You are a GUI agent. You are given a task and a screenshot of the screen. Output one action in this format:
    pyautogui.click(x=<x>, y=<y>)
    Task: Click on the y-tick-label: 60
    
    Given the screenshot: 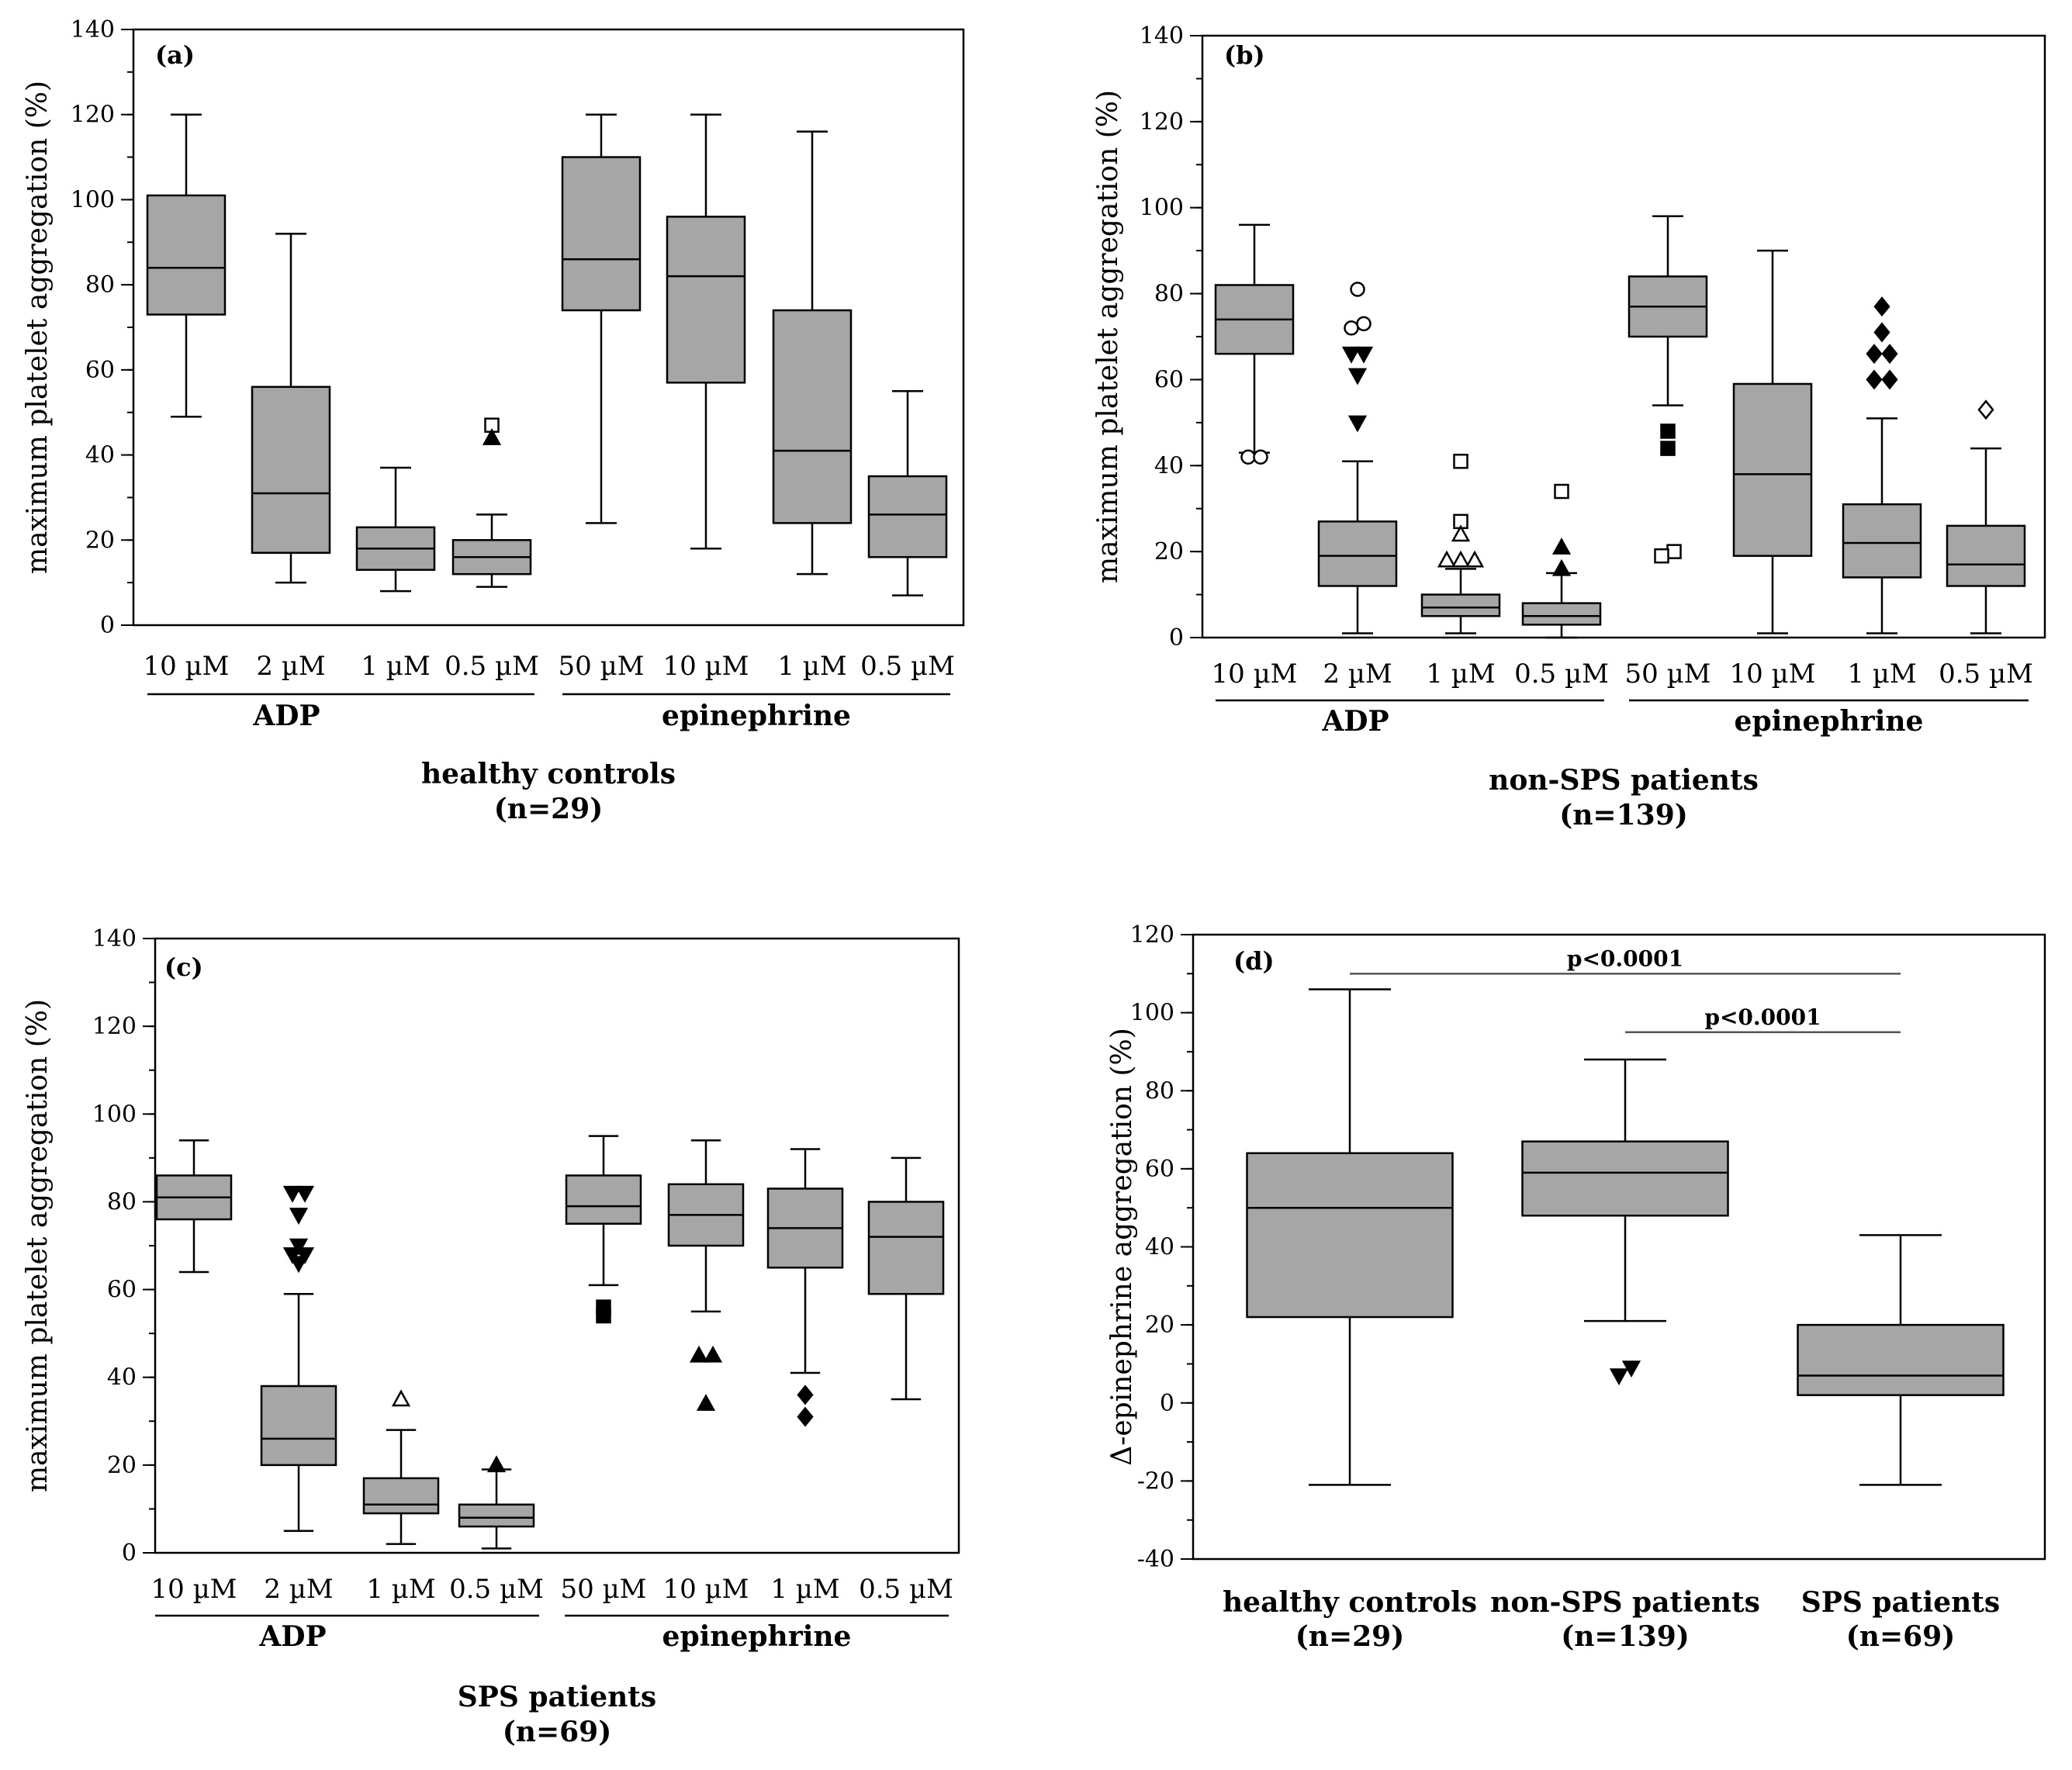 What is the action you would take?
    pyautogui.click(x=122, y=1290)
    